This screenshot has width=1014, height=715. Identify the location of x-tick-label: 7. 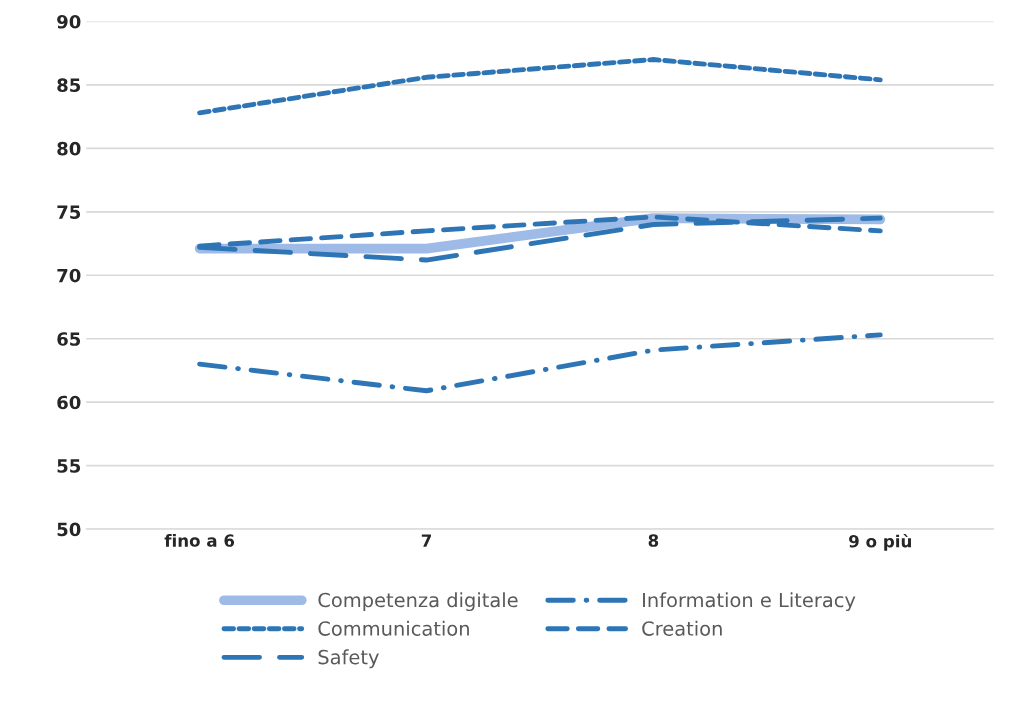
(426, 540).